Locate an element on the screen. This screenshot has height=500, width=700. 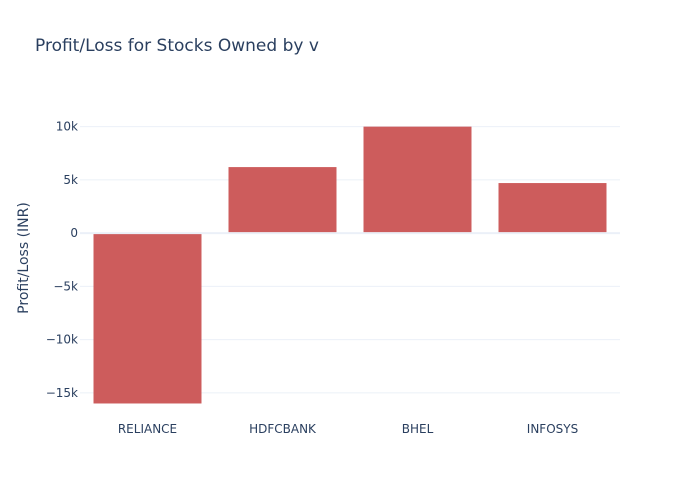
bar-hdfcbank is located at coordinates (282, 200).